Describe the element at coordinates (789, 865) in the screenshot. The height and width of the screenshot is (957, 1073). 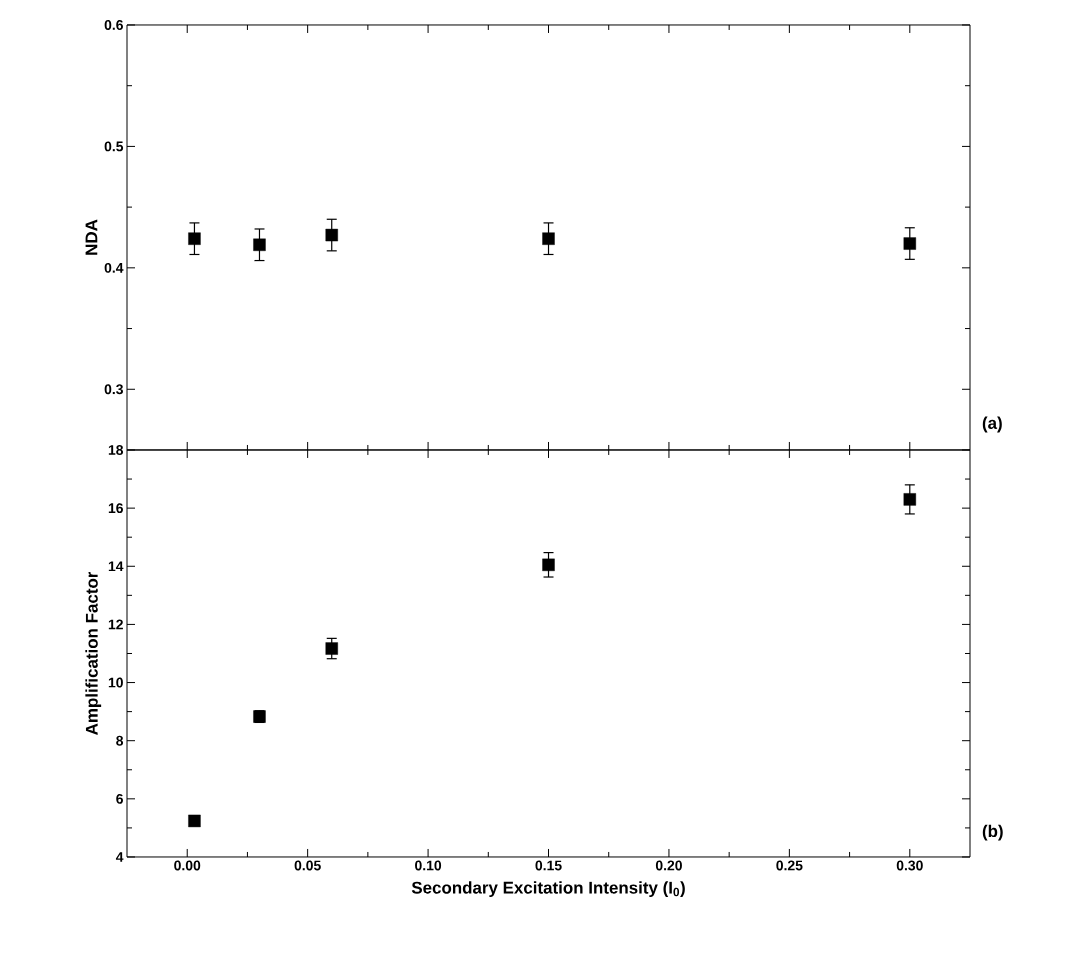
I see `x-tick-label: 0.25` at that location.